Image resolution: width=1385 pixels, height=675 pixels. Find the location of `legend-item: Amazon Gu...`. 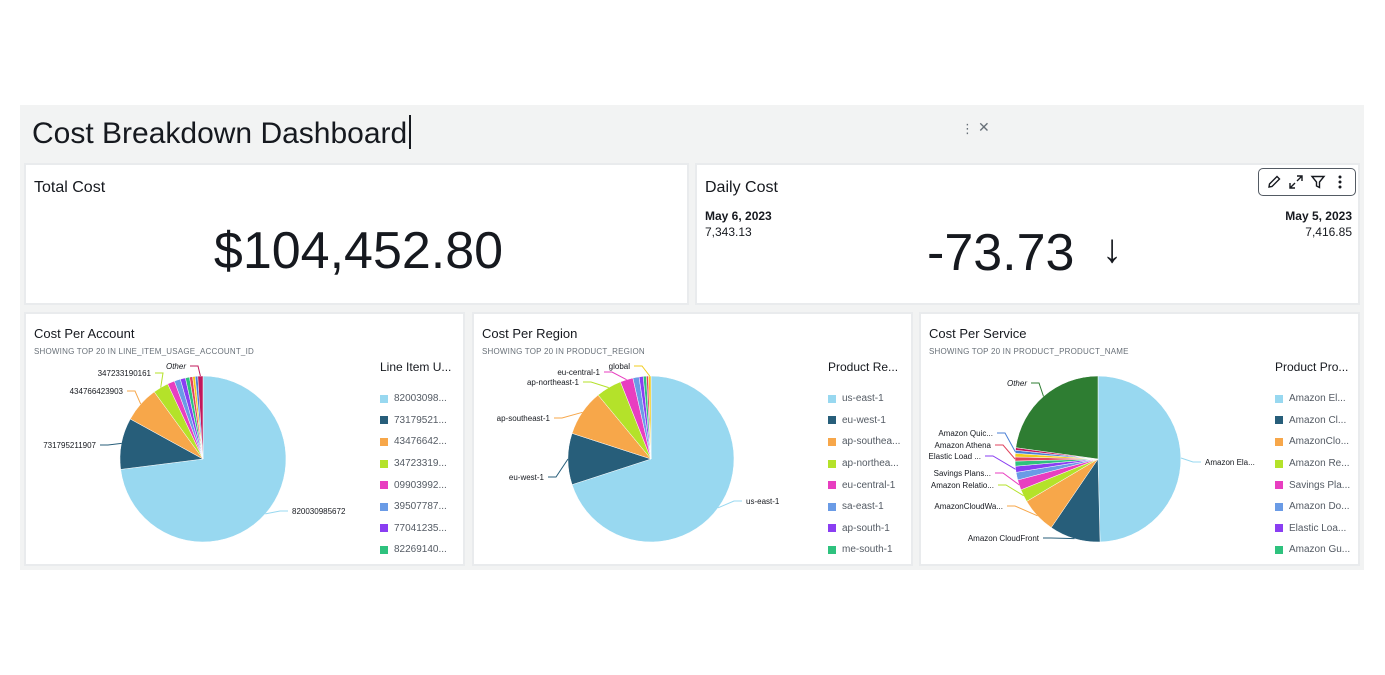

legend-item: Amazon Gu... is located at coordinates (1317, 550).